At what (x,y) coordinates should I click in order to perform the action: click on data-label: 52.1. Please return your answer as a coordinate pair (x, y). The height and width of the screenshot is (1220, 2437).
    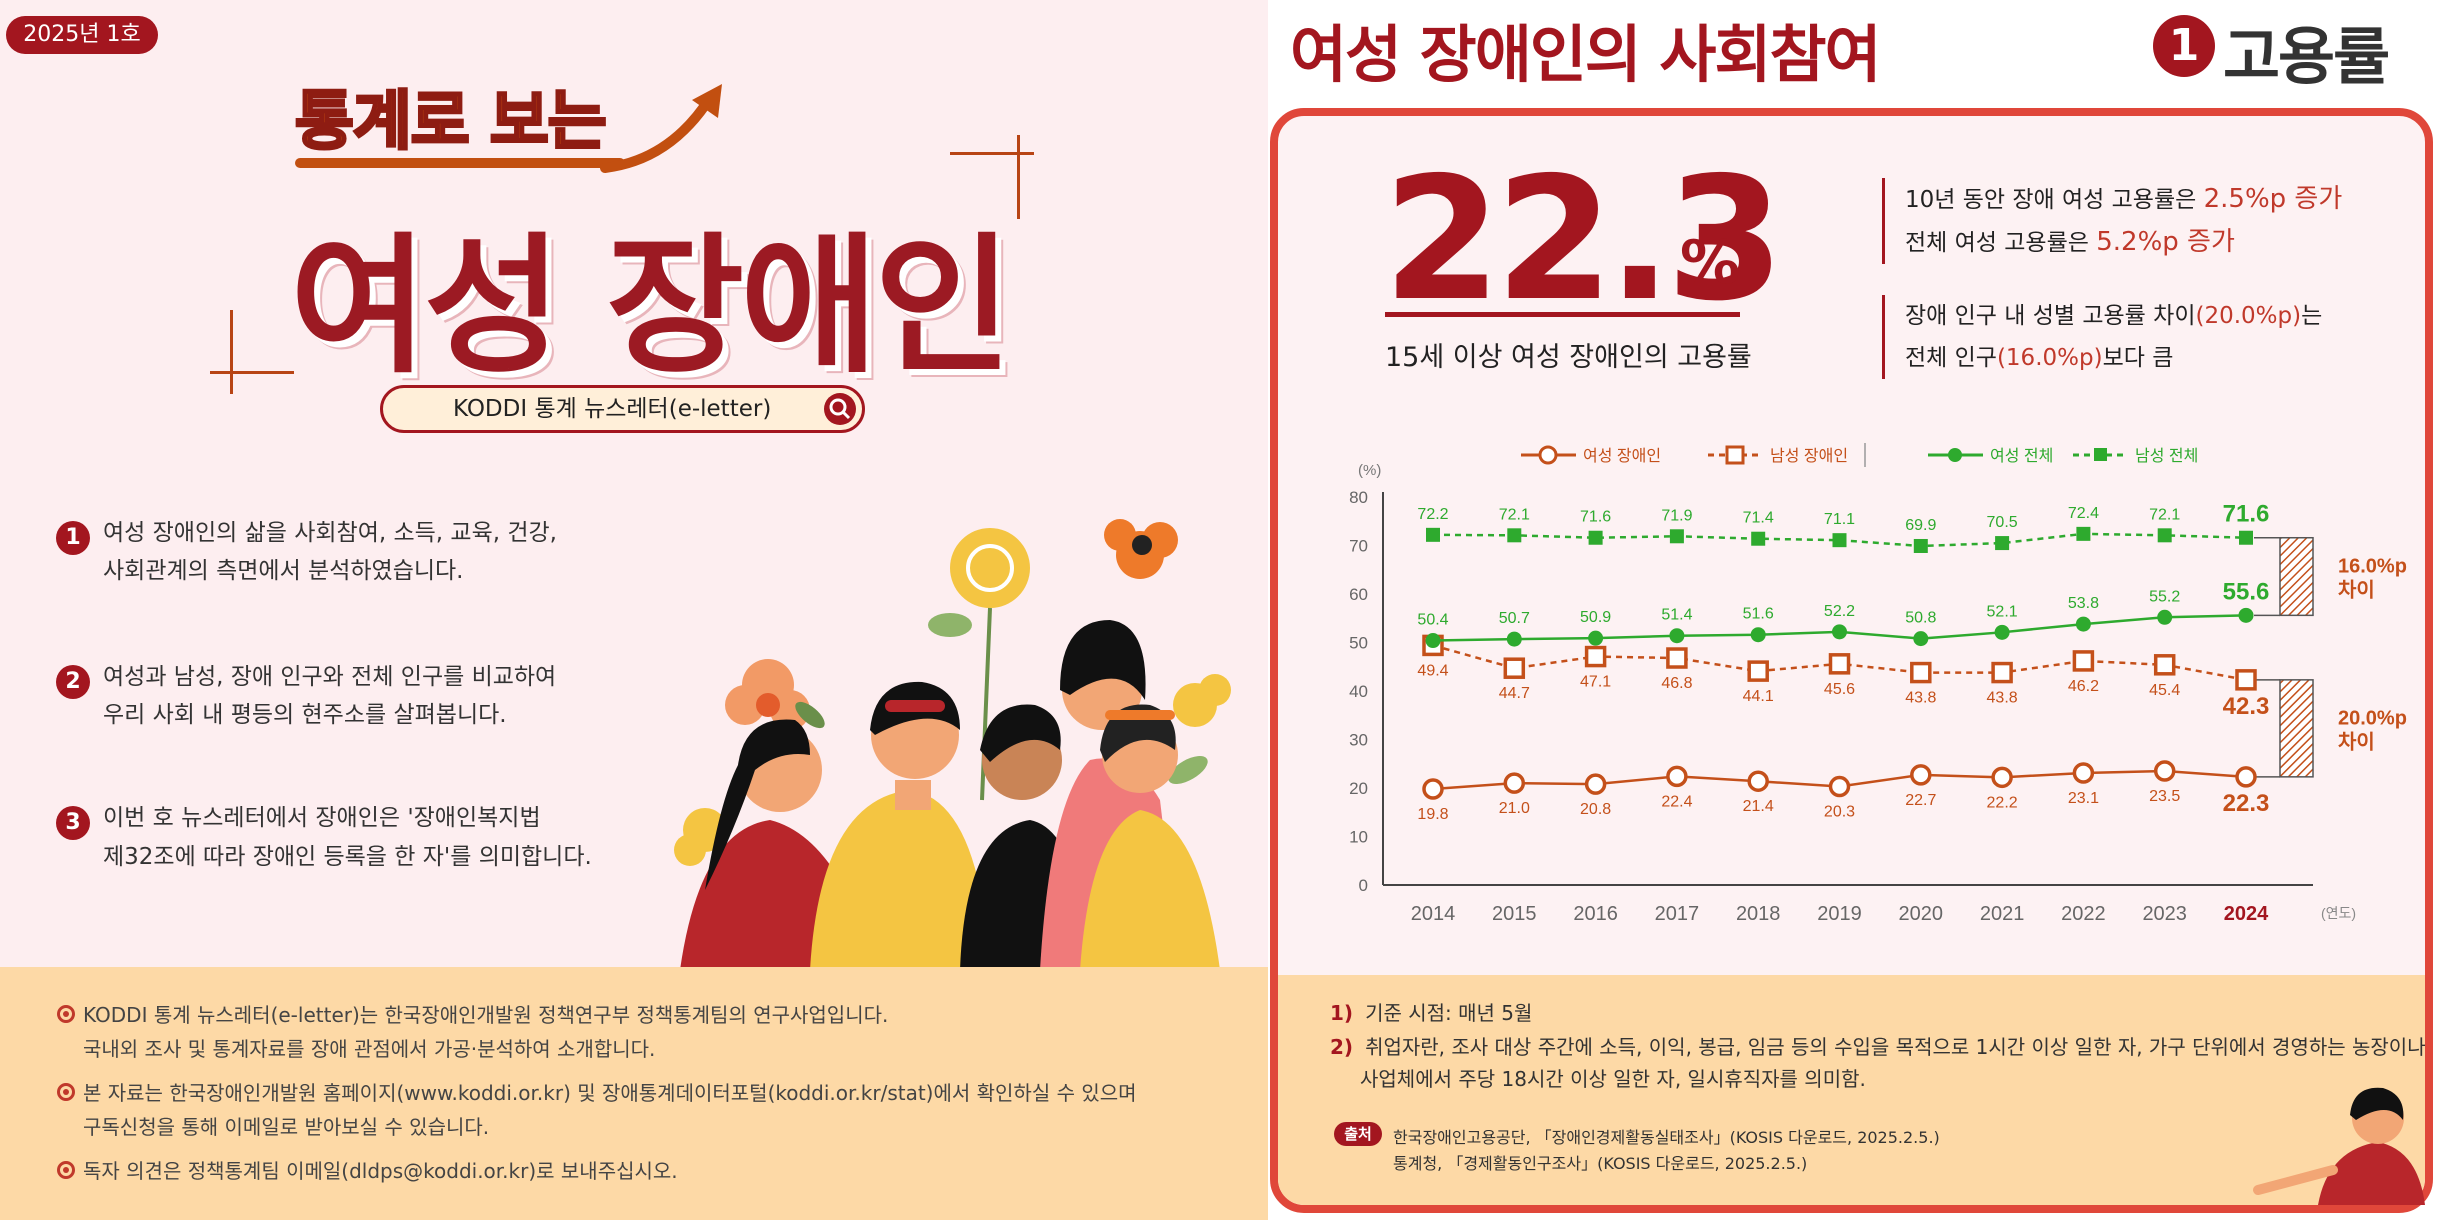
    Looking at the image, I should click on (2002, 611).